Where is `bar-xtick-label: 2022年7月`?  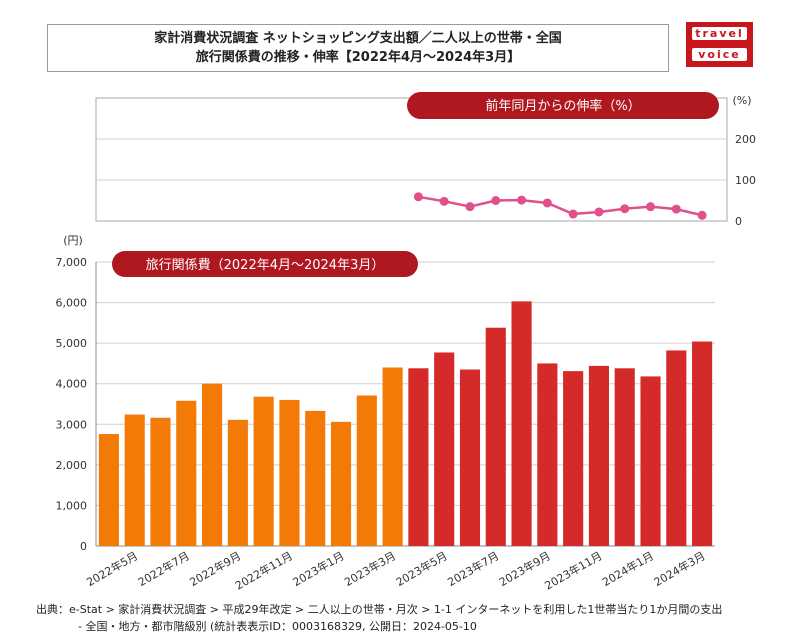
bar-xtick-label: 2022年7月 is located at coordinates (163, 568).